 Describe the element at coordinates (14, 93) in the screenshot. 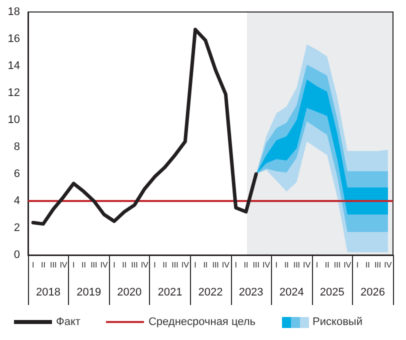

I see `y-tick-label: 12` at that location.